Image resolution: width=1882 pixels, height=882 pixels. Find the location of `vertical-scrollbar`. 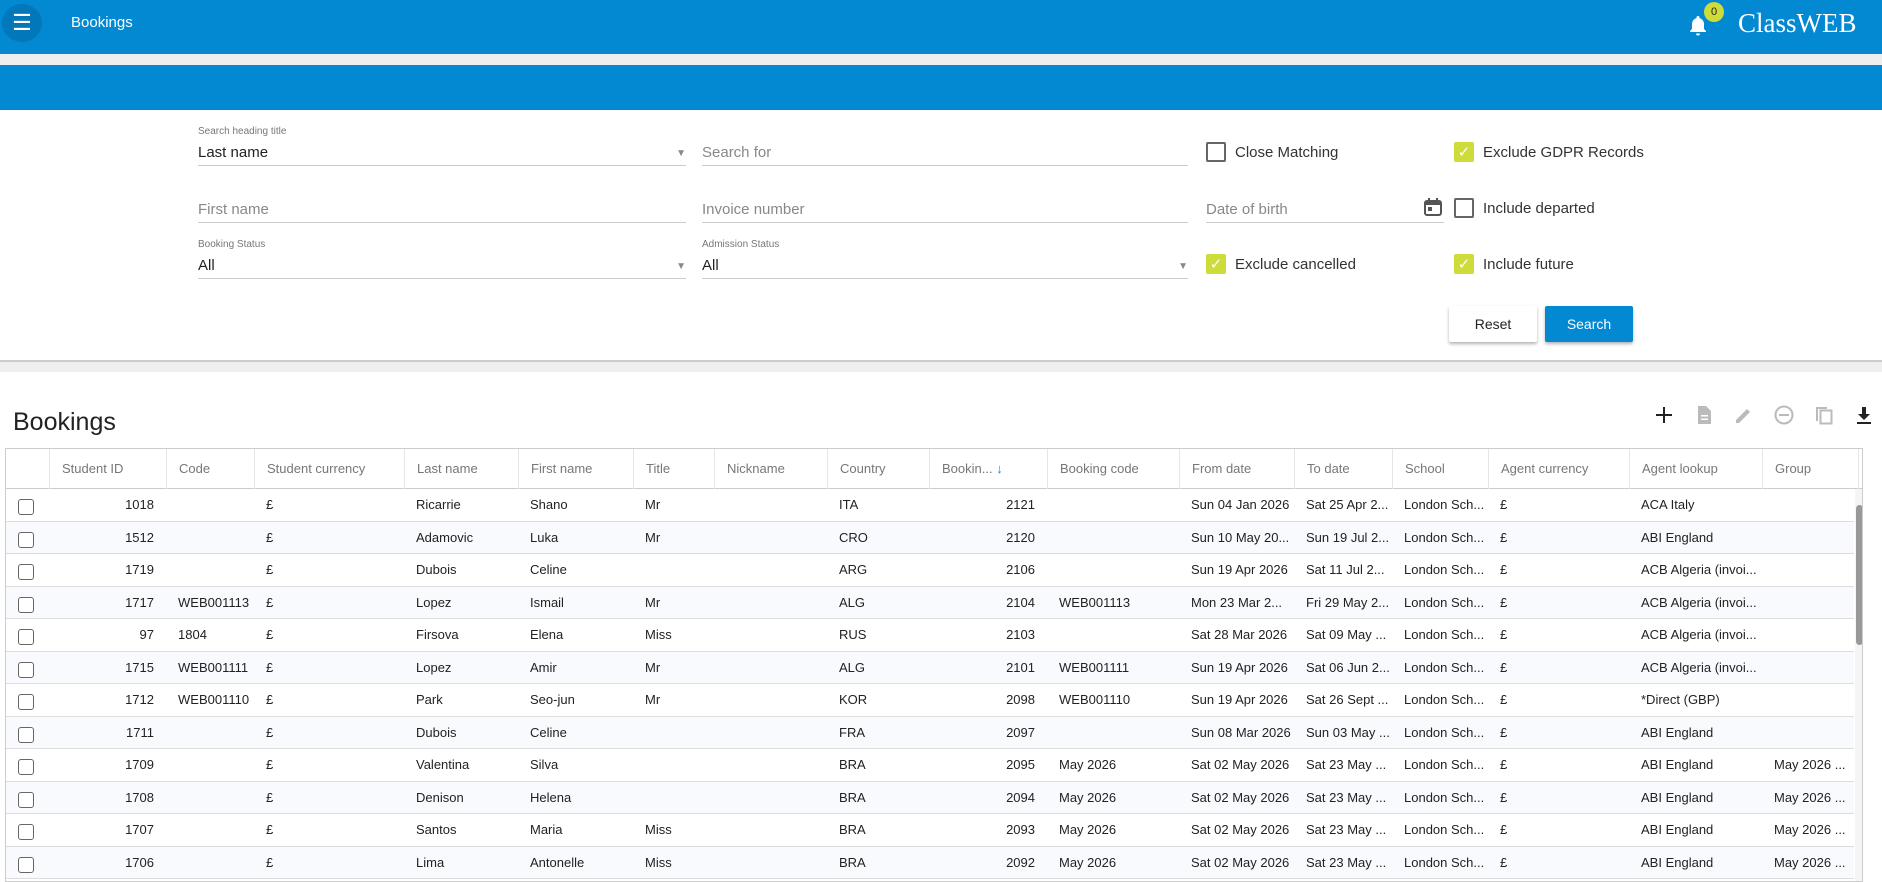

vertical-scrollbar is located at coordinates (1858, 685).